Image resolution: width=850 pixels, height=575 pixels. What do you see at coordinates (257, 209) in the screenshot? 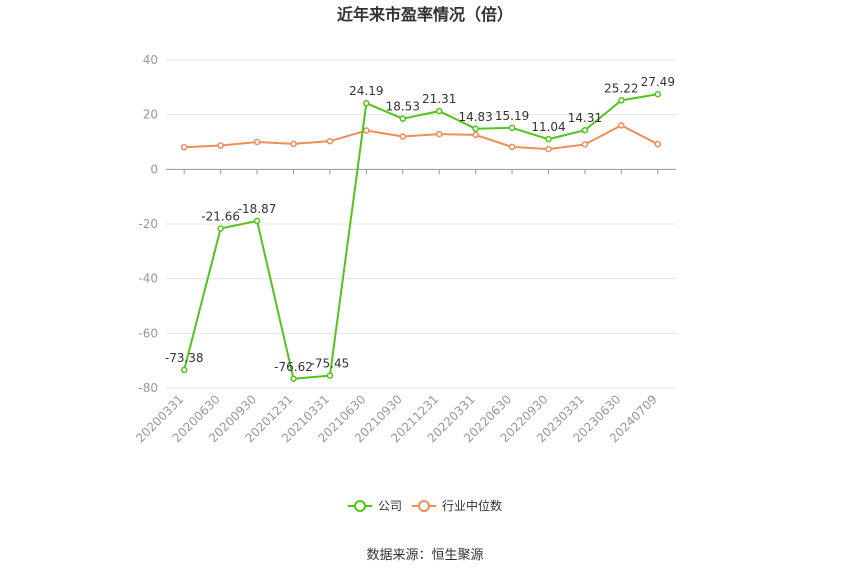
I see `data-label: -18.87` at bounding box center [257, 209].